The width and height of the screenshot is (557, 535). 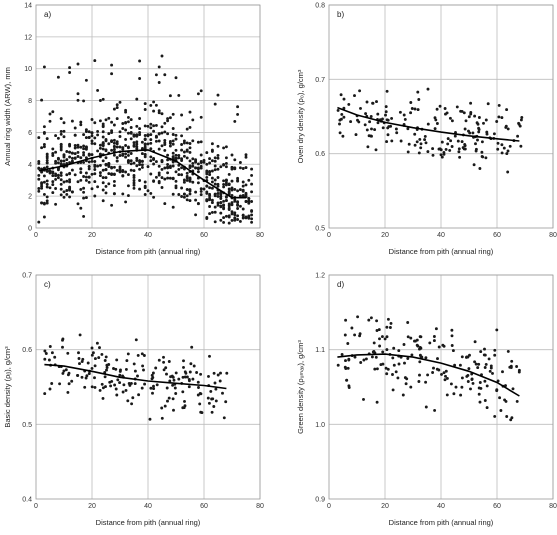 What do you see at coordinates (441, 506) in the screenshot?
I see `x-tick-label: 40` at bounding box center [441, 506].